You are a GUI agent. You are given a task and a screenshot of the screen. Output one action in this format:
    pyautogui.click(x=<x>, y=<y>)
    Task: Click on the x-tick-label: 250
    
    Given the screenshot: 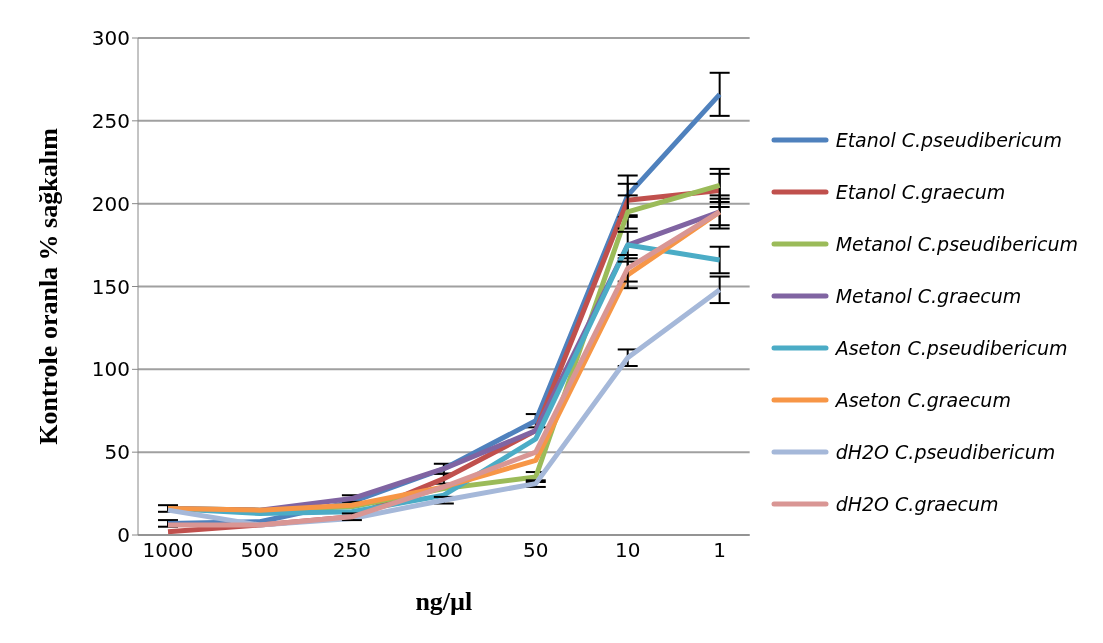 What is the action you would take?
    pyautogui.click(x=351, y=550)
    